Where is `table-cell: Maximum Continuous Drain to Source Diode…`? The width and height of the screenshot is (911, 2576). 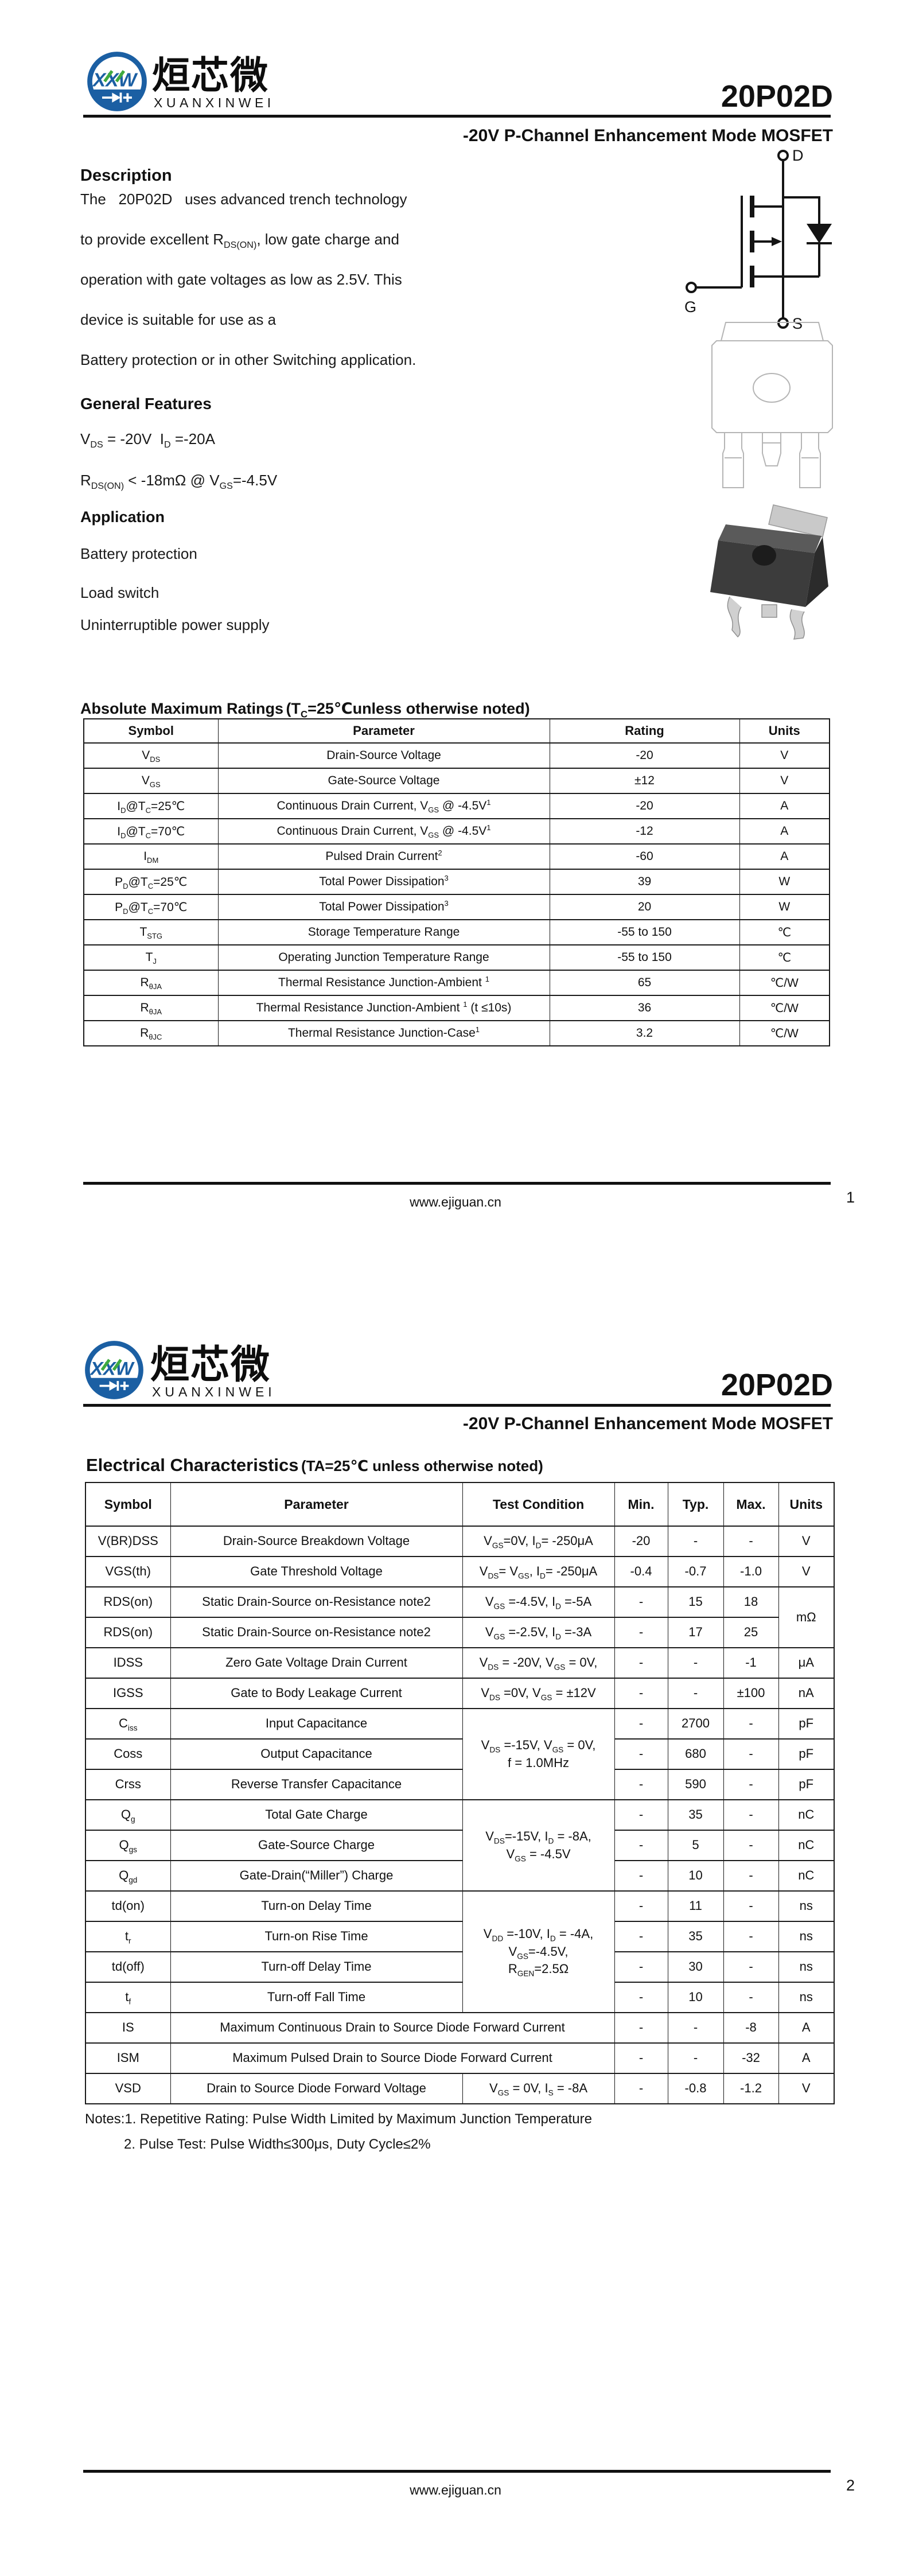
table-cell: Maximum Continuous Drain to Source Diode… is located at coordinates (392, 2028).